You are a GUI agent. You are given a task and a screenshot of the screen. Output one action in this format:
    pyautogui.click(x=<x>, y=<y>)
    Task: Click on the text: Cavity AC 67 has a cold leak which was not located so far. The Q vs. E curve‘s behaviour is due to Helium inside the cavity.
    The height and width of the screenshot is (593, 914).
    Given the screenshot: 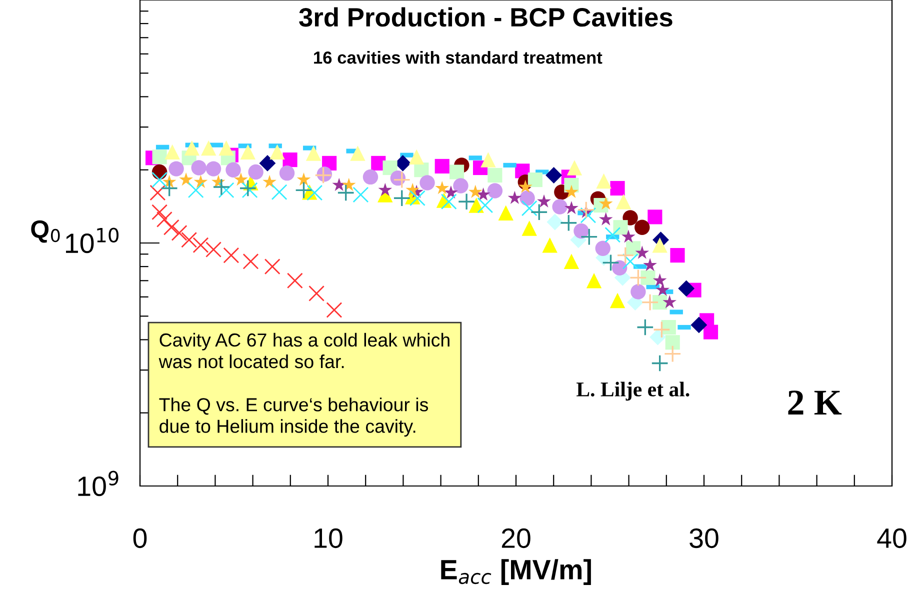 What is the action you would take?
    pyautogui.click(x=304, y=384)
    